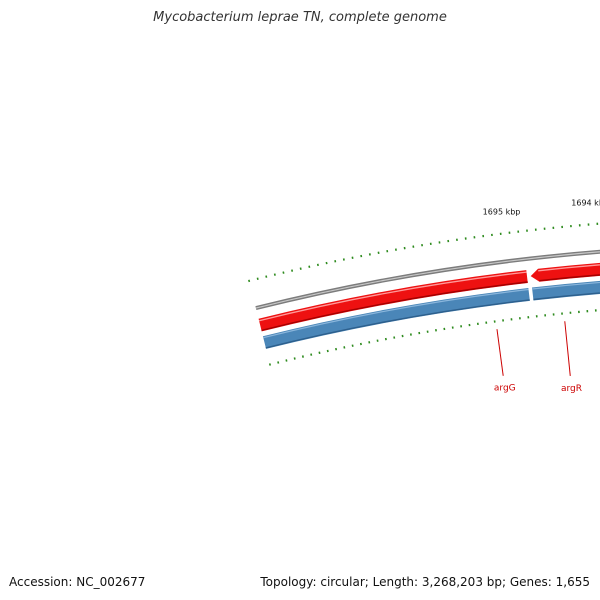  What do you see at coordinates (502, 212) in the screenshot?
I see `tick-label-1695-kbp: 1695 kbp` at bounding box center [502, 212].